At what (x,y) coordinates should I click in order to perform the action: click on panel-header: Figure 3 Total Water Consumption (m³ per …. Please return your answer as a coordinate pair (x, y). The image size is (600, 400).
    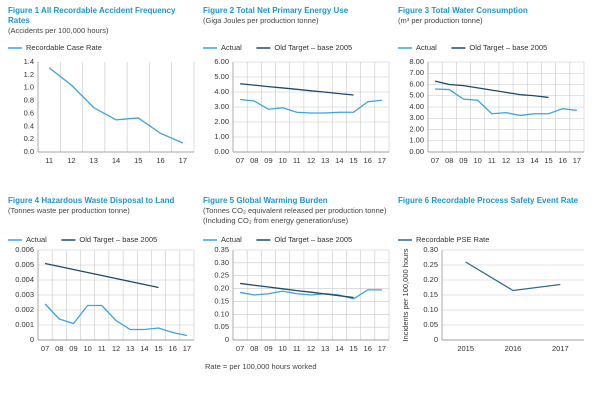
    Looking at the image, I should click on (490, 16).